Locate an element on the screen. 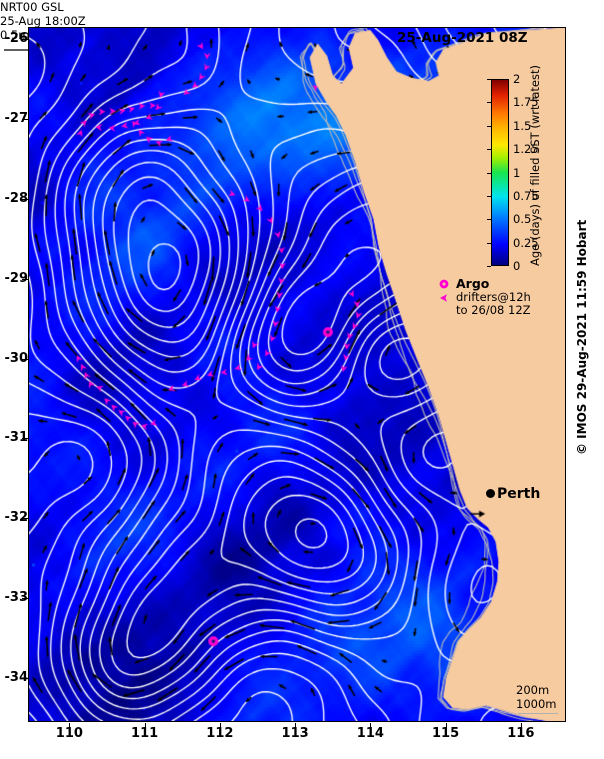 The width and height of the screenshot is (604, 759). y-tick-label: -32 is located at coordinates (16, 518).